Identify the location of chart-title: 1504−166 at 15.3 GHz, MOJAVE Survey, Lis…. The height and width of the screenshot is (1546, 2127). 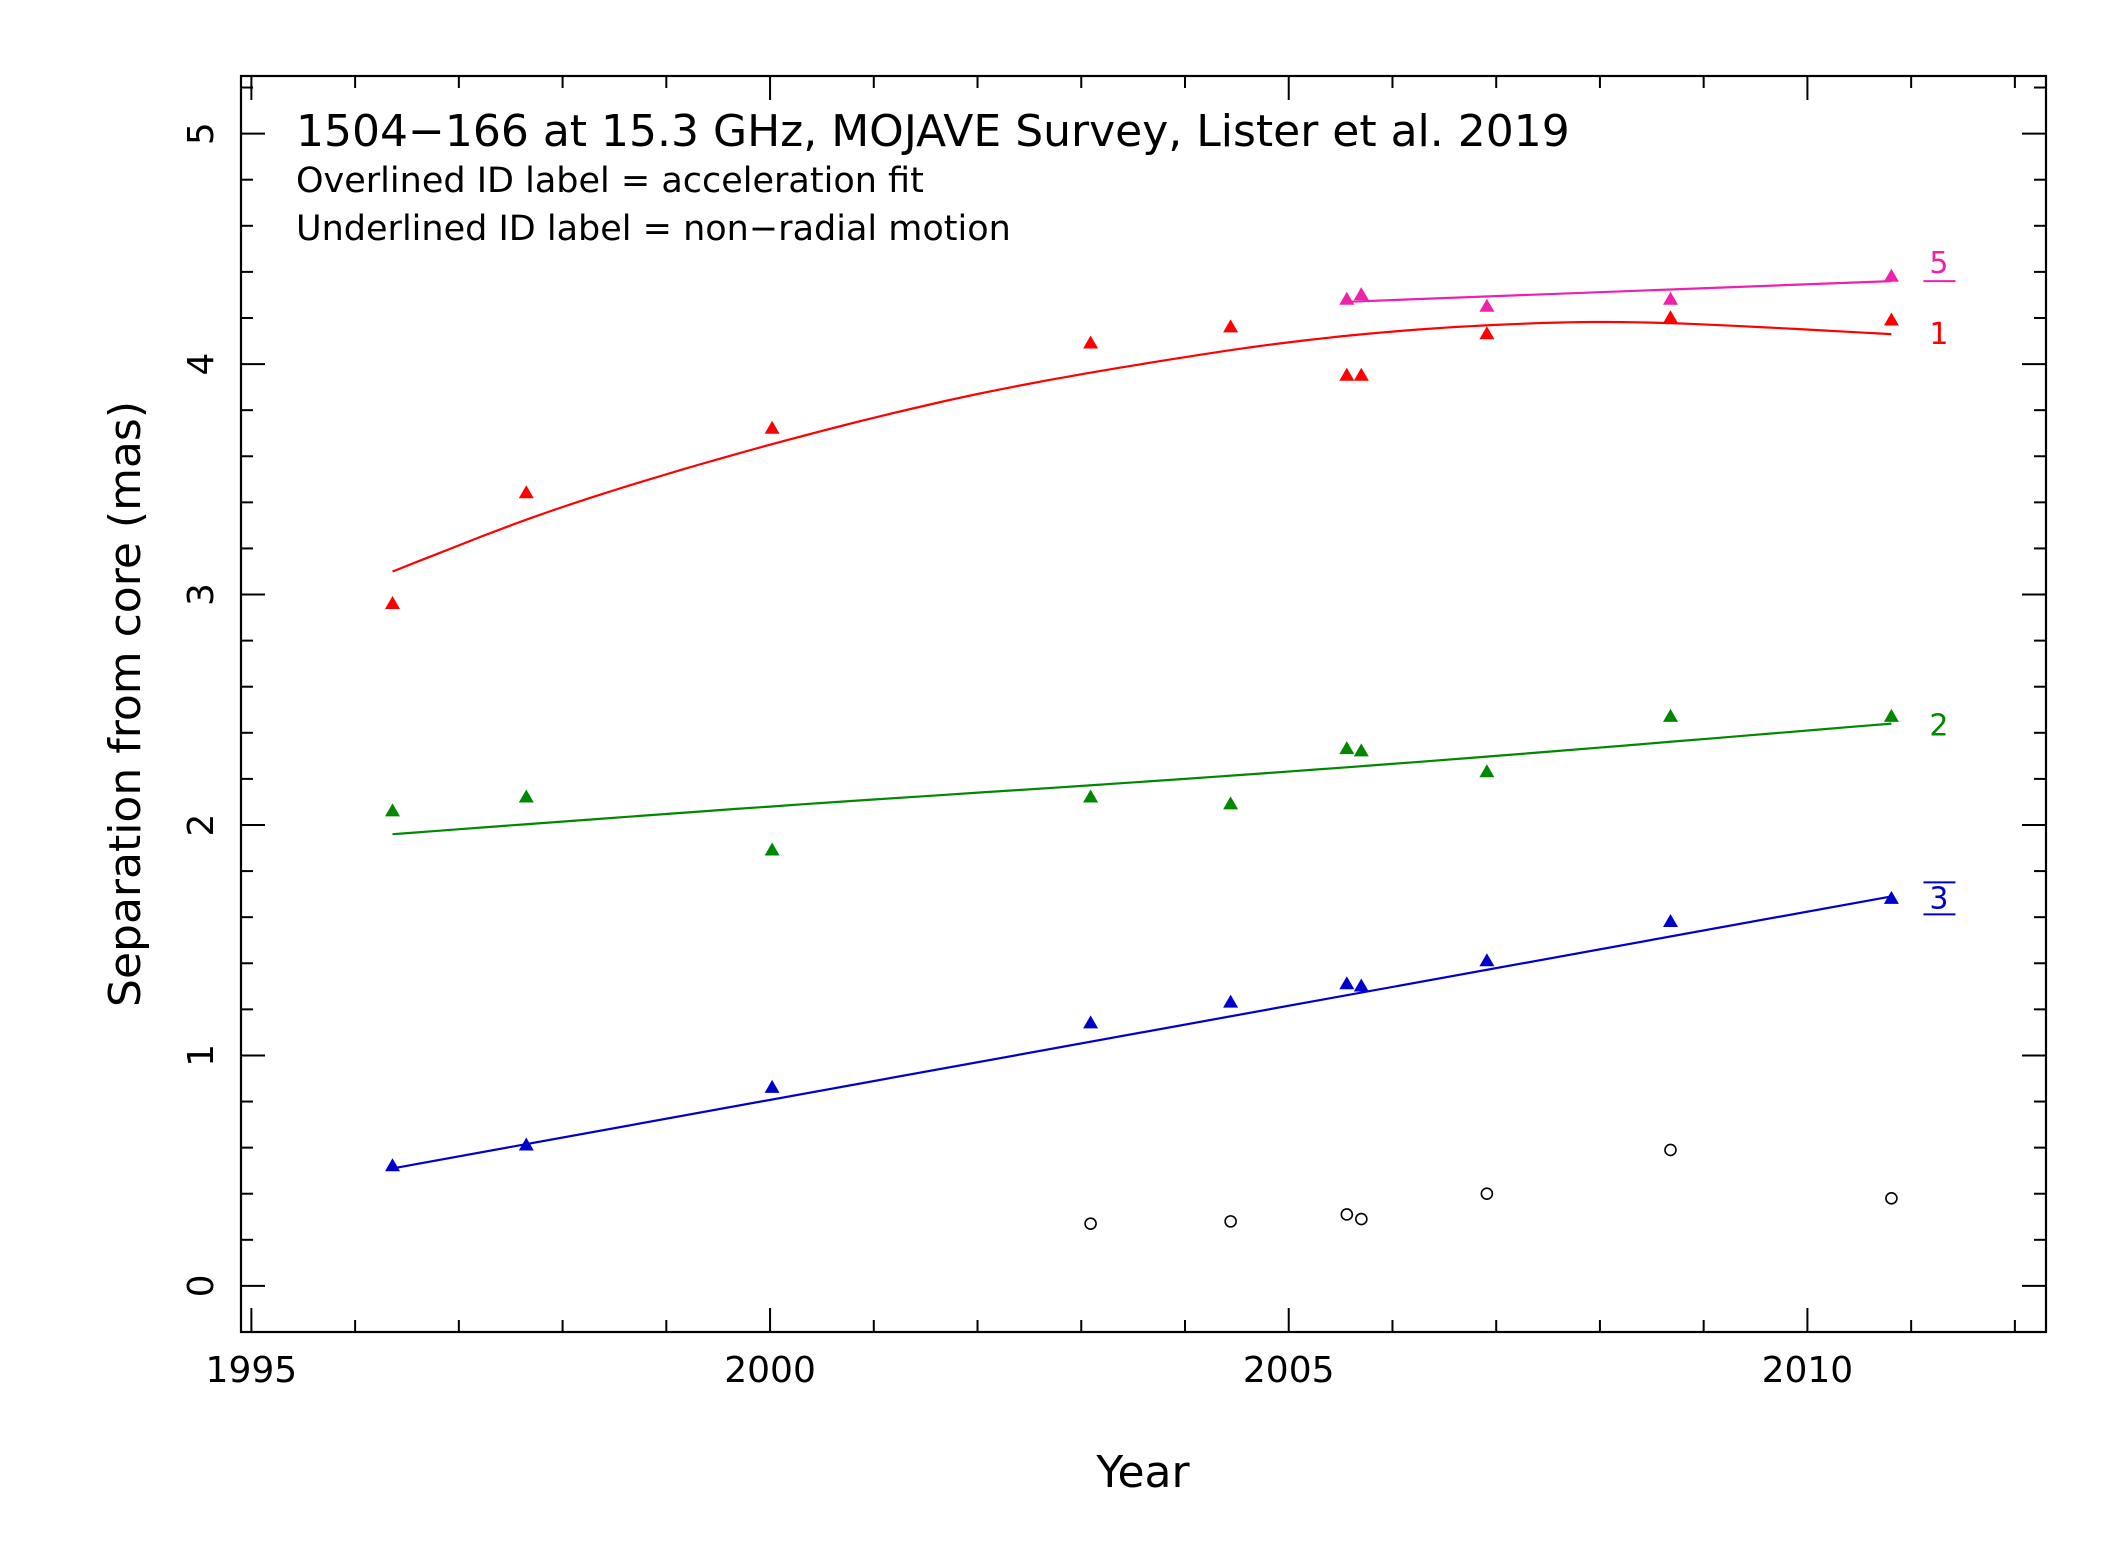
(933, 131).